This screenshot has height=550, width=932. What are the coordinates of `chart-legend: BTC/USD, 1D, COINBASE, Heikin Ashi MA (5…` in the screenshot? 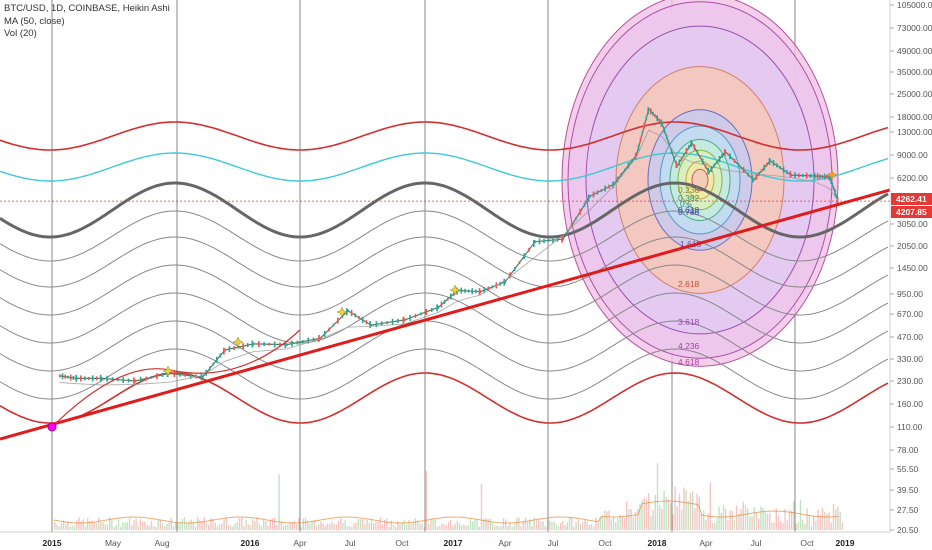 It's located at (87, 22).